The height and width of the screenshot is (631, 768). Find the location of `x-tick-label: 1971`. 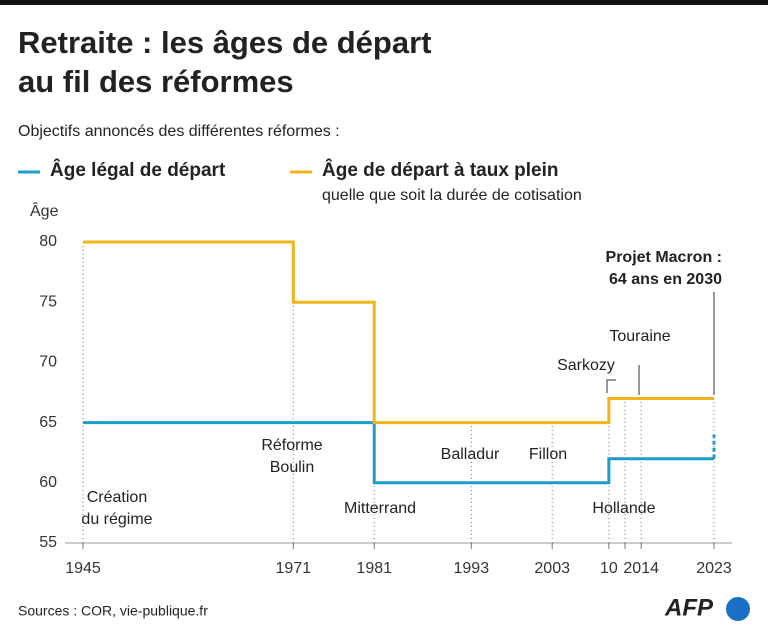

x-tick-label: 1971 is located at coordinates (294, 568).